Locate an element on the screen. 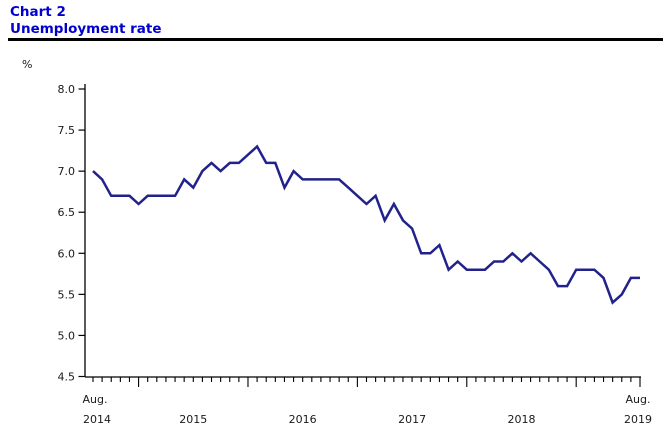 Image resolution: width=671 pixels, height=438 pixels. y-tick-label: 7.5 is located at coordinates (67, 130).